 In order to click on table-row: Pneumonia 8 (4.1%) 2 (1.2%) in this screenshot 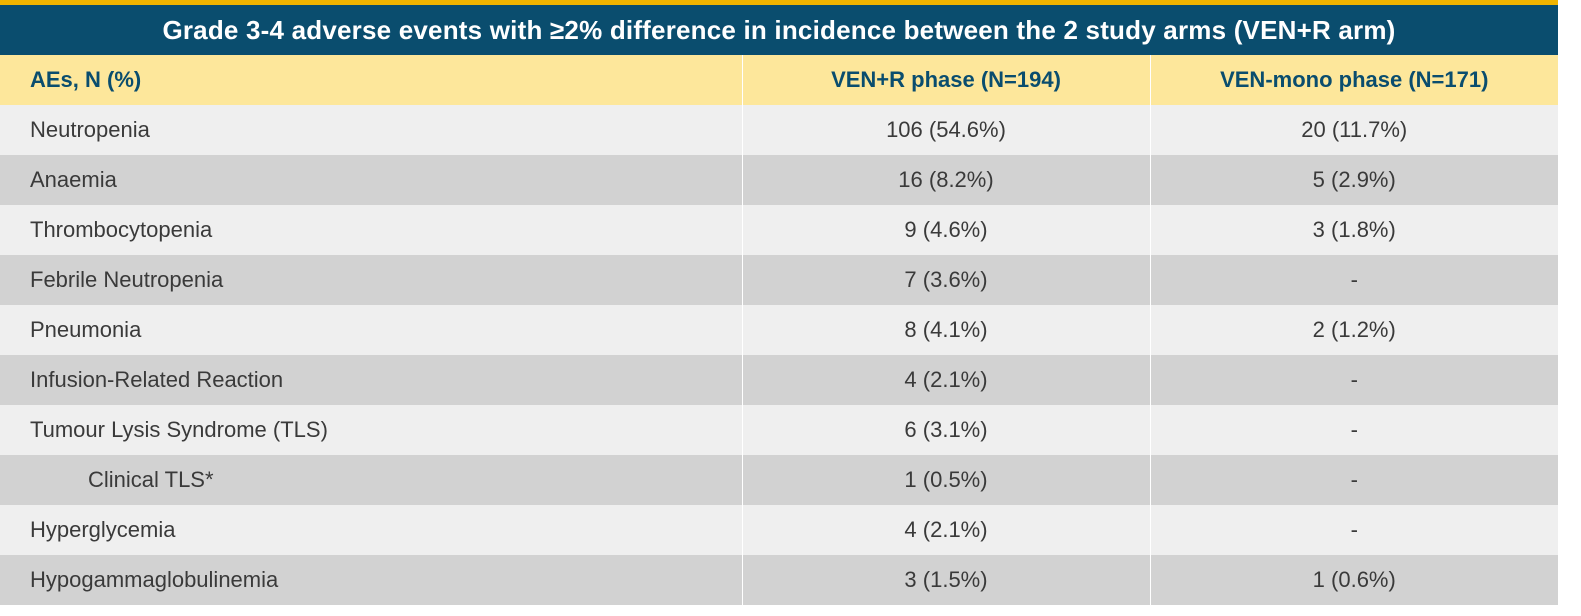, I will do `click(779, 330)`.